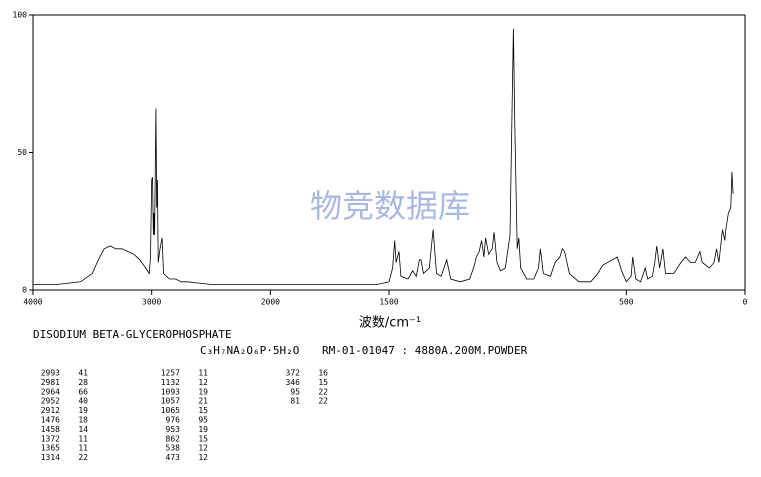 The width and height of the screenshot is (761, 477). What do you see at coordinates (132, 334) in the screenshot?
I see `compound-name: DISODIUM BETA-GLYCEROPHOSPHATE` at bounding box center [132, 334].